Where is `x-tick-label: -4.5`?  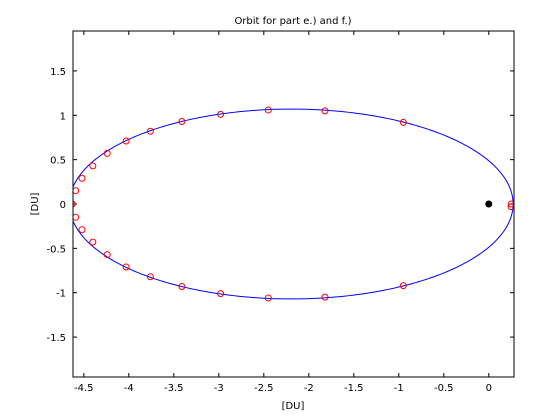
x-tick-label: -4.5 is located at coordinates (84, 388).